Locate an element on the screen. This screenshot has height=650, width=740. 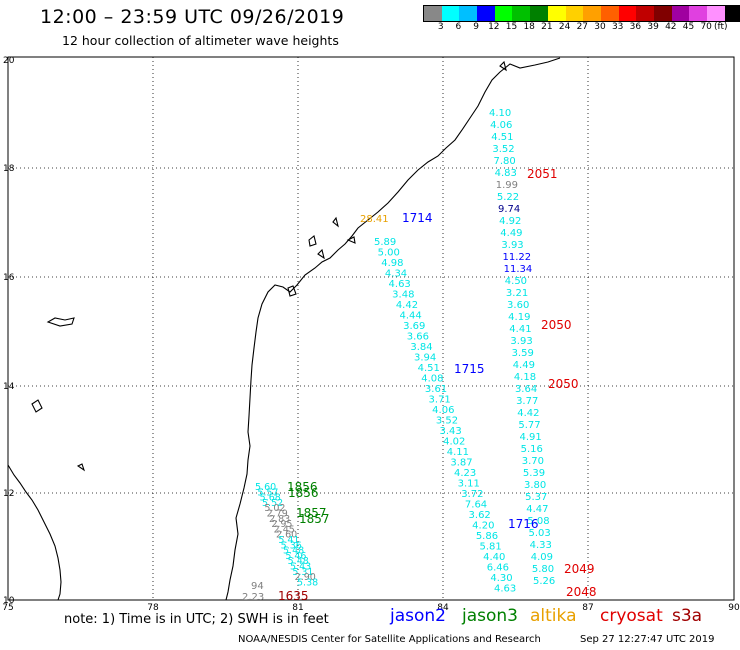
legend-tick-label: 18 is located at coordinates (529, 27).